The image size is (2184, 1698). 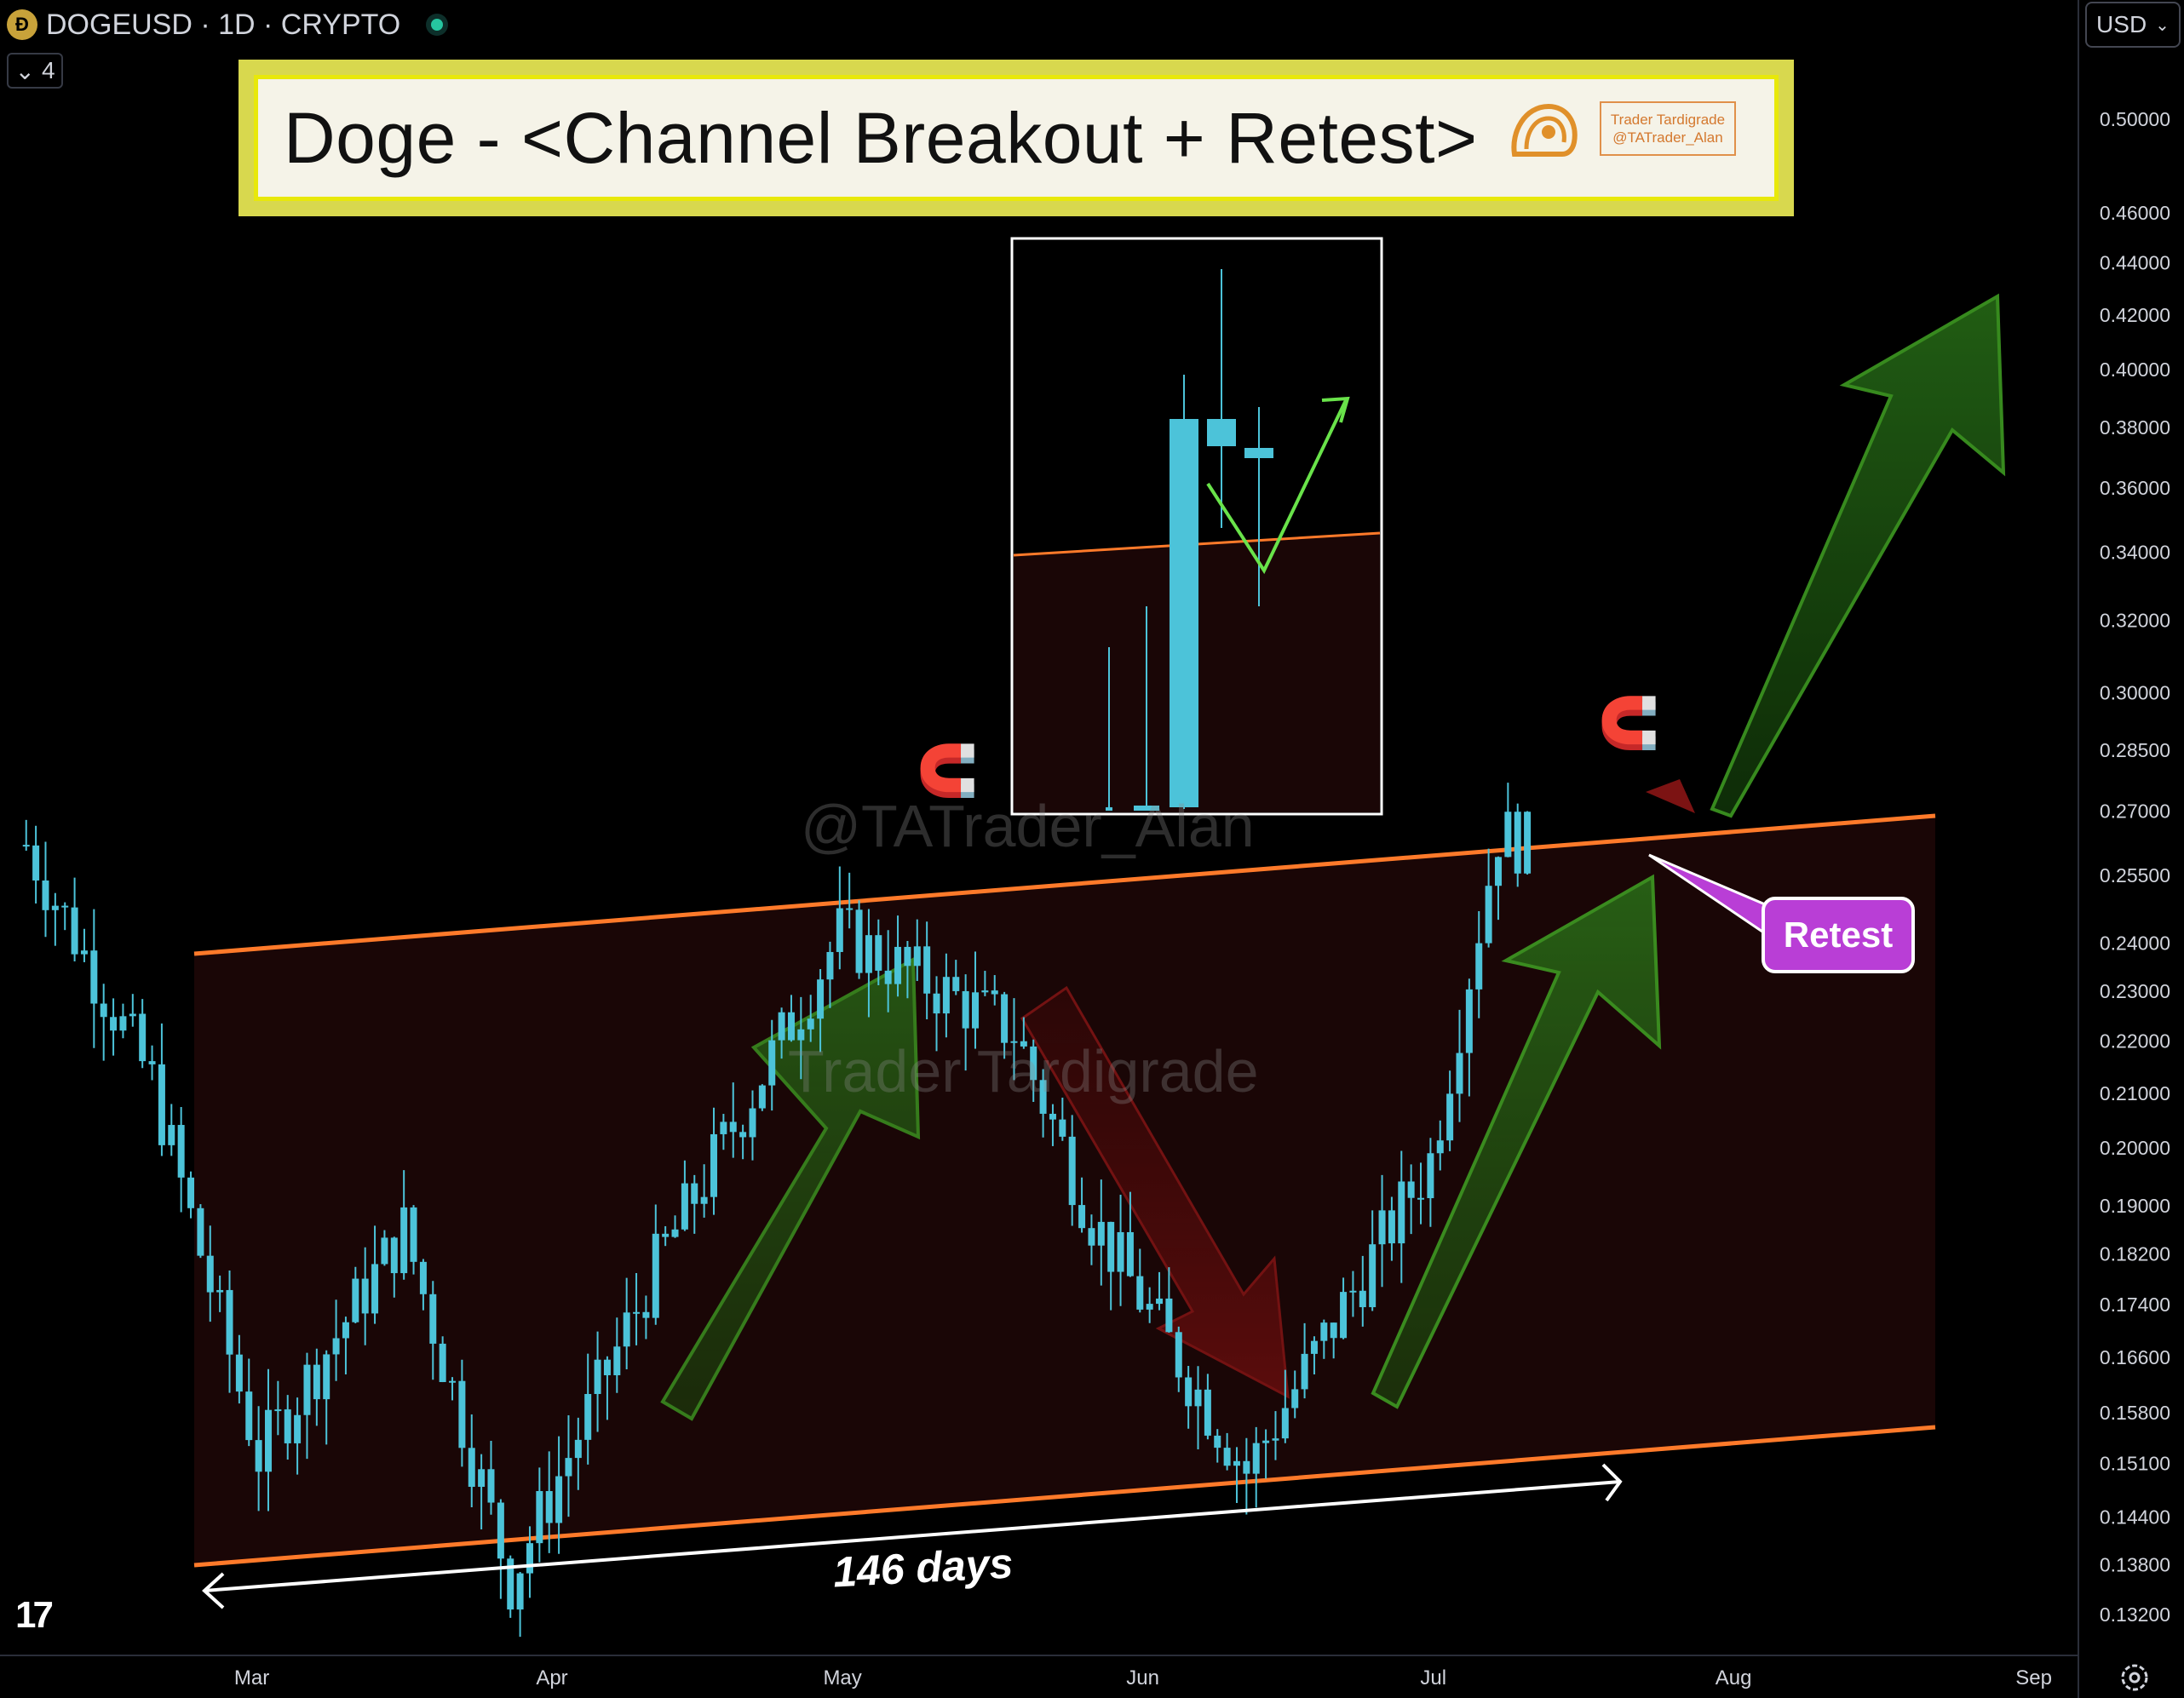 I want to click on time-axis: Mar Apr May Jun Jul Aug Sep, so click(x=1143, y=1677).